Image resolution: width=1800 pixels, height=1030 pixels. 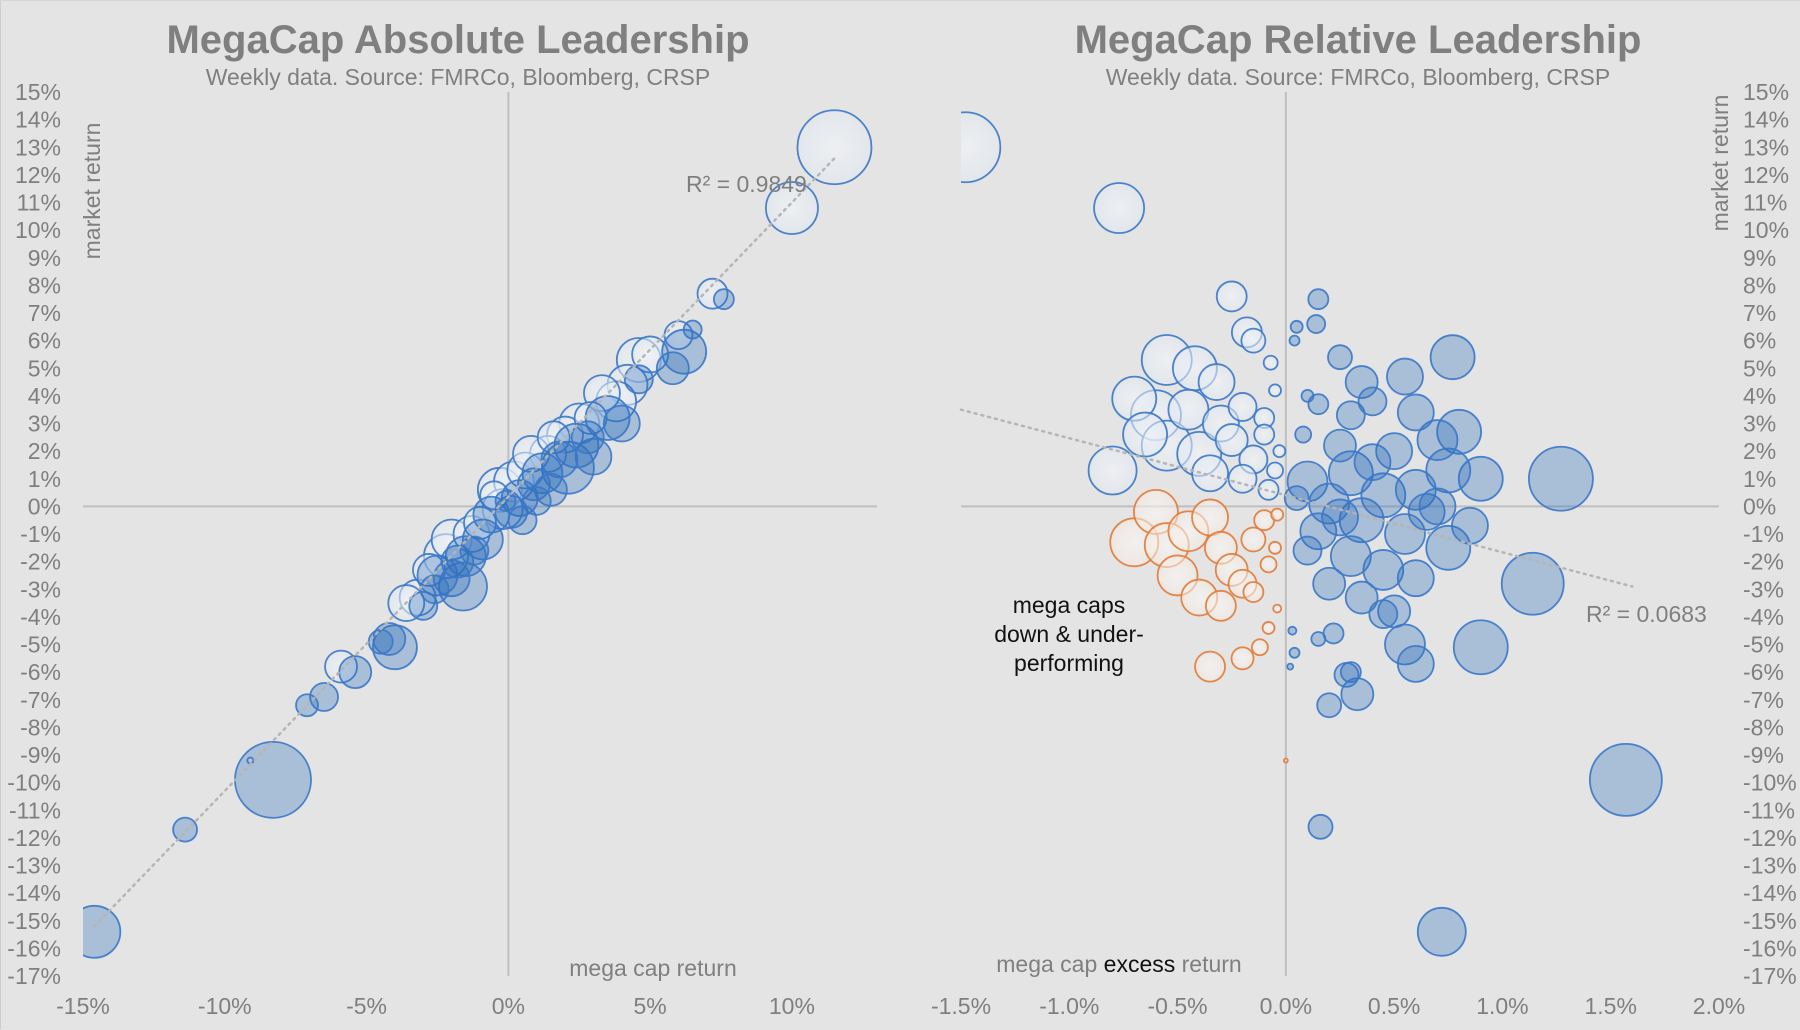 What do you see at coordinates (35, 810) in the screenshot?
I see `left-y-tick-label: -11%` at bounding box center [35, 810].